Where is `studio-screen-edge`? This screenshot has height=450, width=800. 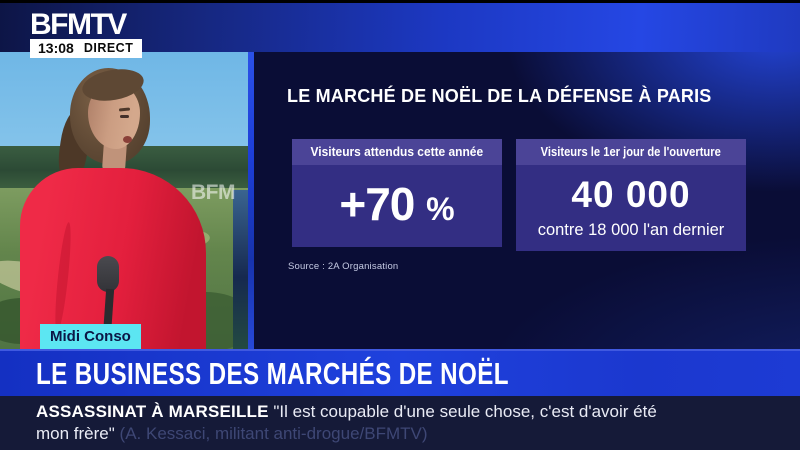 studio-screen-edge is located at coordinates (240, 269).